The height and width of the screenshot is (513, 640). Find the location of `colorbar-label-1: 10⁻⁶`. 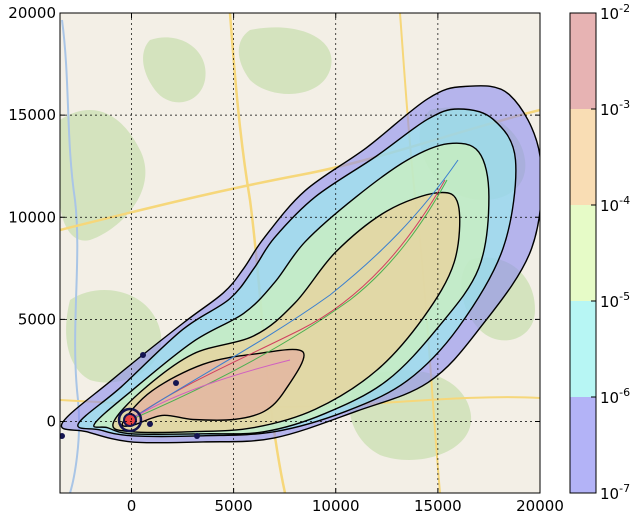

colorbar-label-1: 10⁻⁶ is located at coordinates (615, 396).